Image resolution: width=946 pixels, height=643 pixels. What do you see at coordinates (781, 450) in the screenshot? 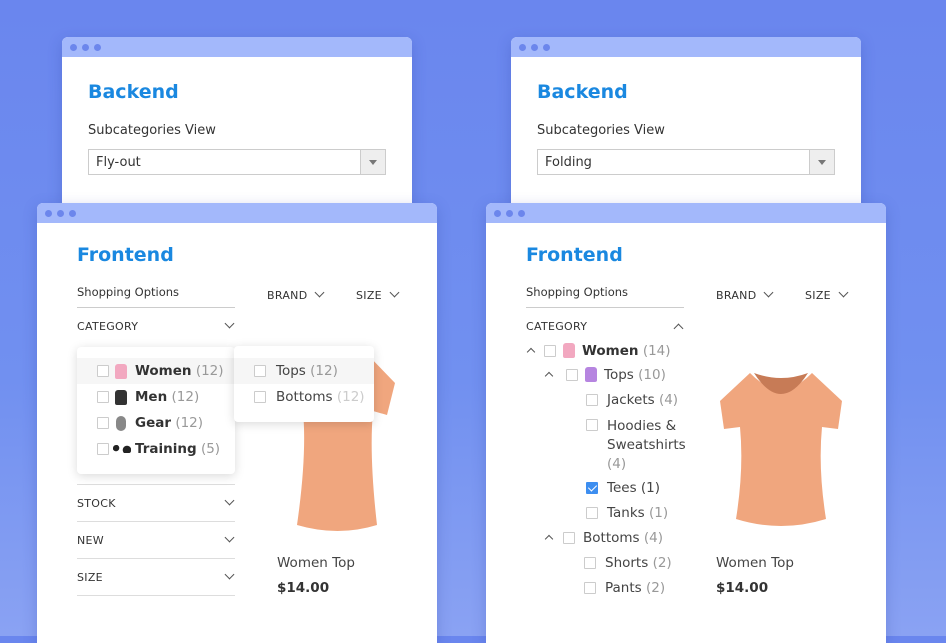
I see `product-image` at bounding box center [781, 450].